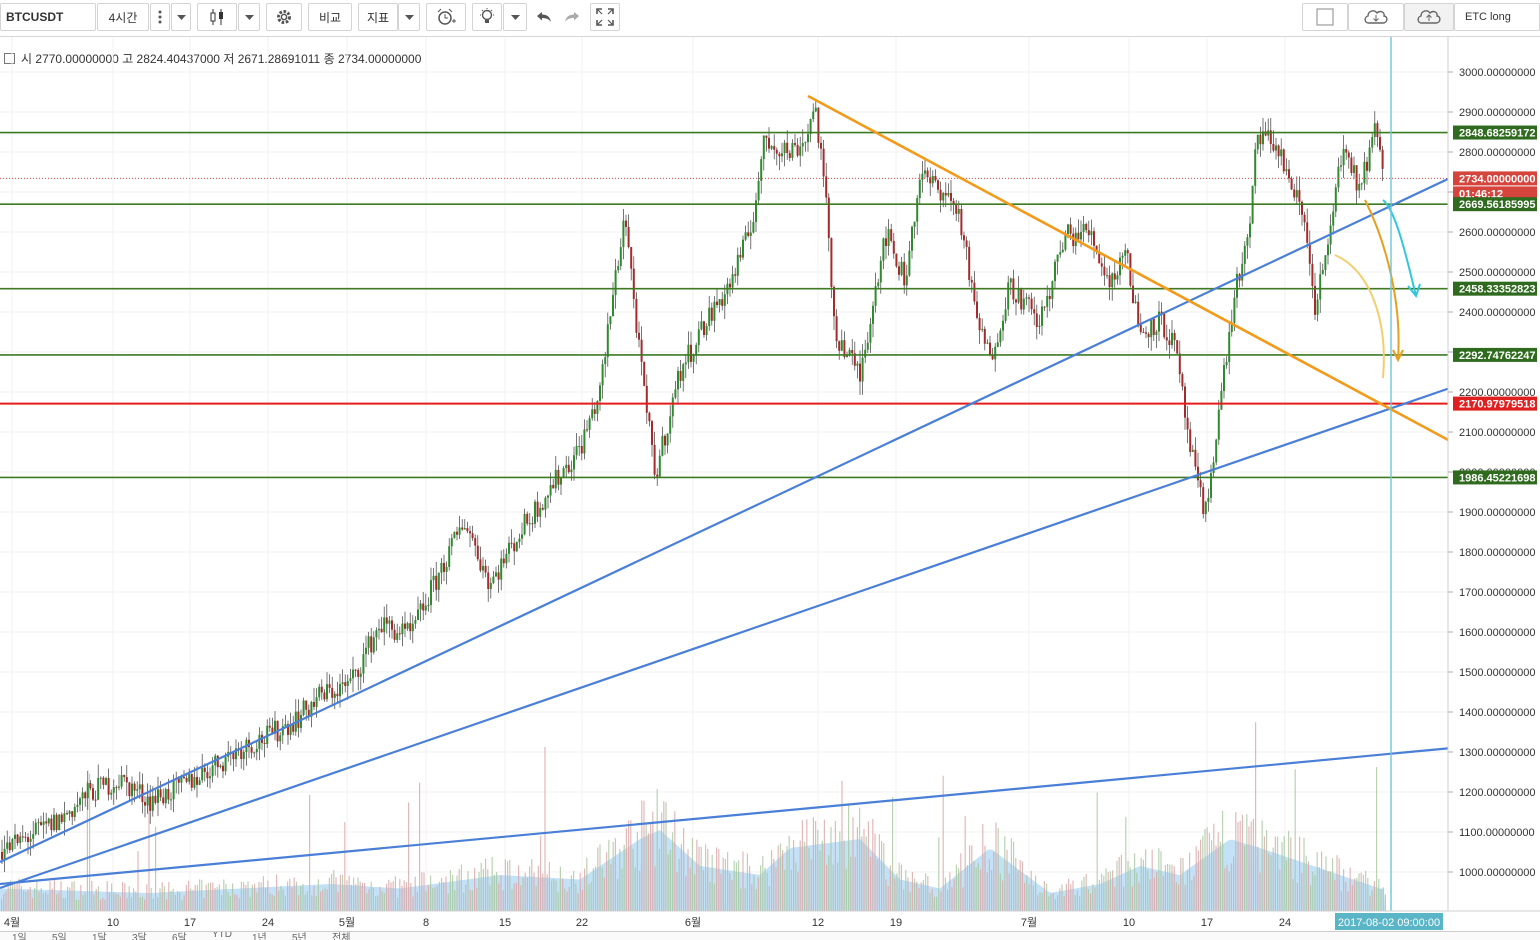 Image resolution: width=1540 pixels, height=940 pixels. What do you see at coordinates (284, 17) in the screenshot?
I see `settings-button` at bounding box center [284, 17].